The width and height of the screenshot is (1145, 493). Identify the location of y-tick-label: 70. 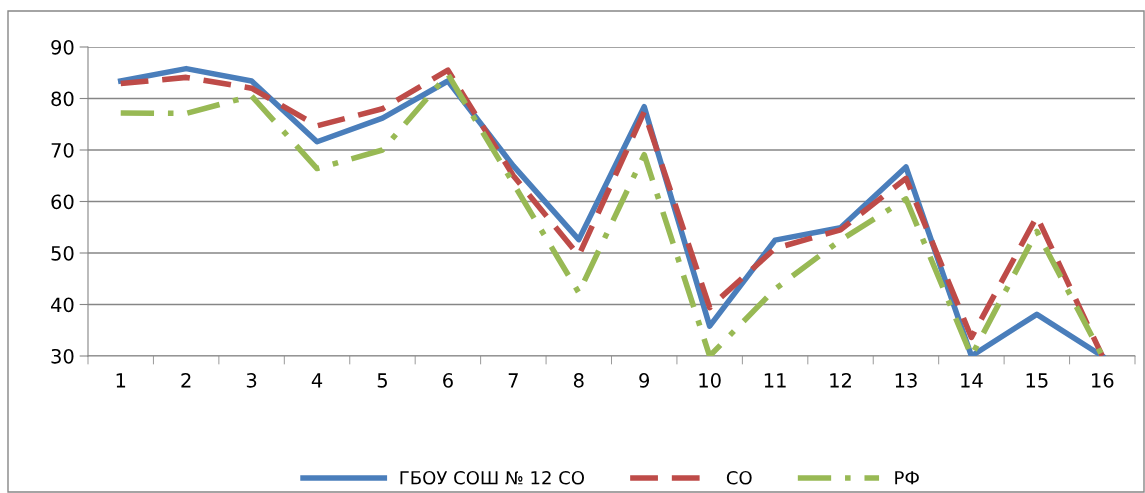
(62, 150).